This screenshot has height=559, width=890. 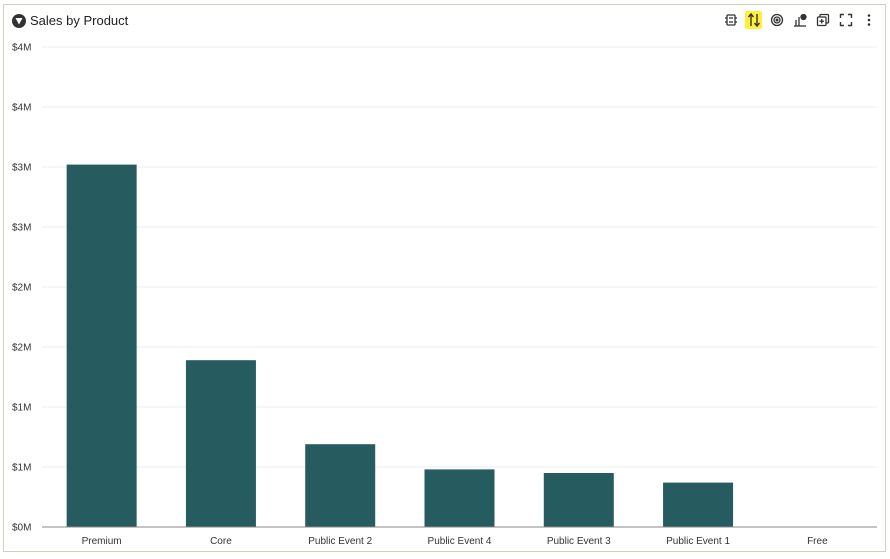 I want to click on more-vertical-icon, so click(x=868, y=20).